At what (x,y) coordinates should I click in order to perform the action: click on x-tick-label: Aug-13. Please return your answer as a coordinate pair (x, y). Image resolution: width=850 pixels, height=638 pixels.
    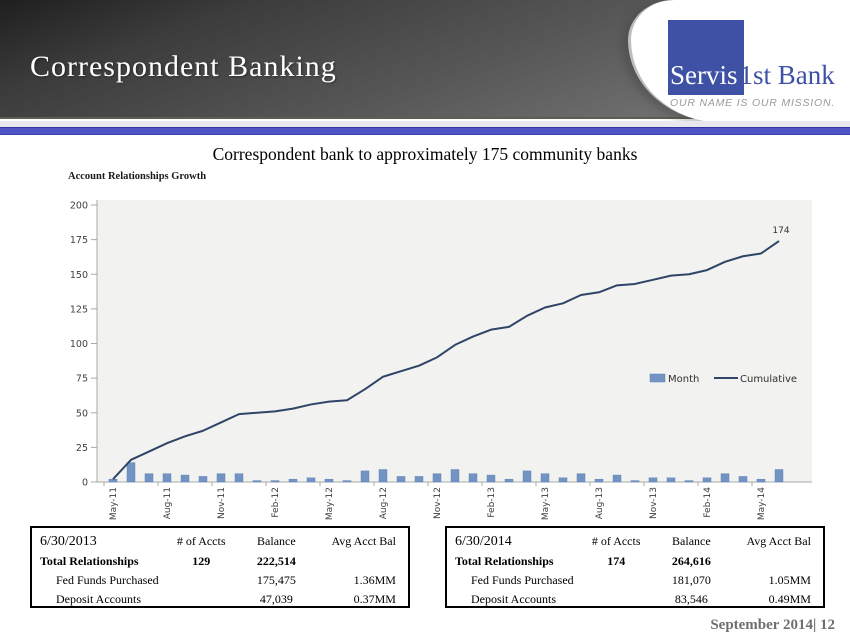
    Looking at the image, I should click on (600, 503).